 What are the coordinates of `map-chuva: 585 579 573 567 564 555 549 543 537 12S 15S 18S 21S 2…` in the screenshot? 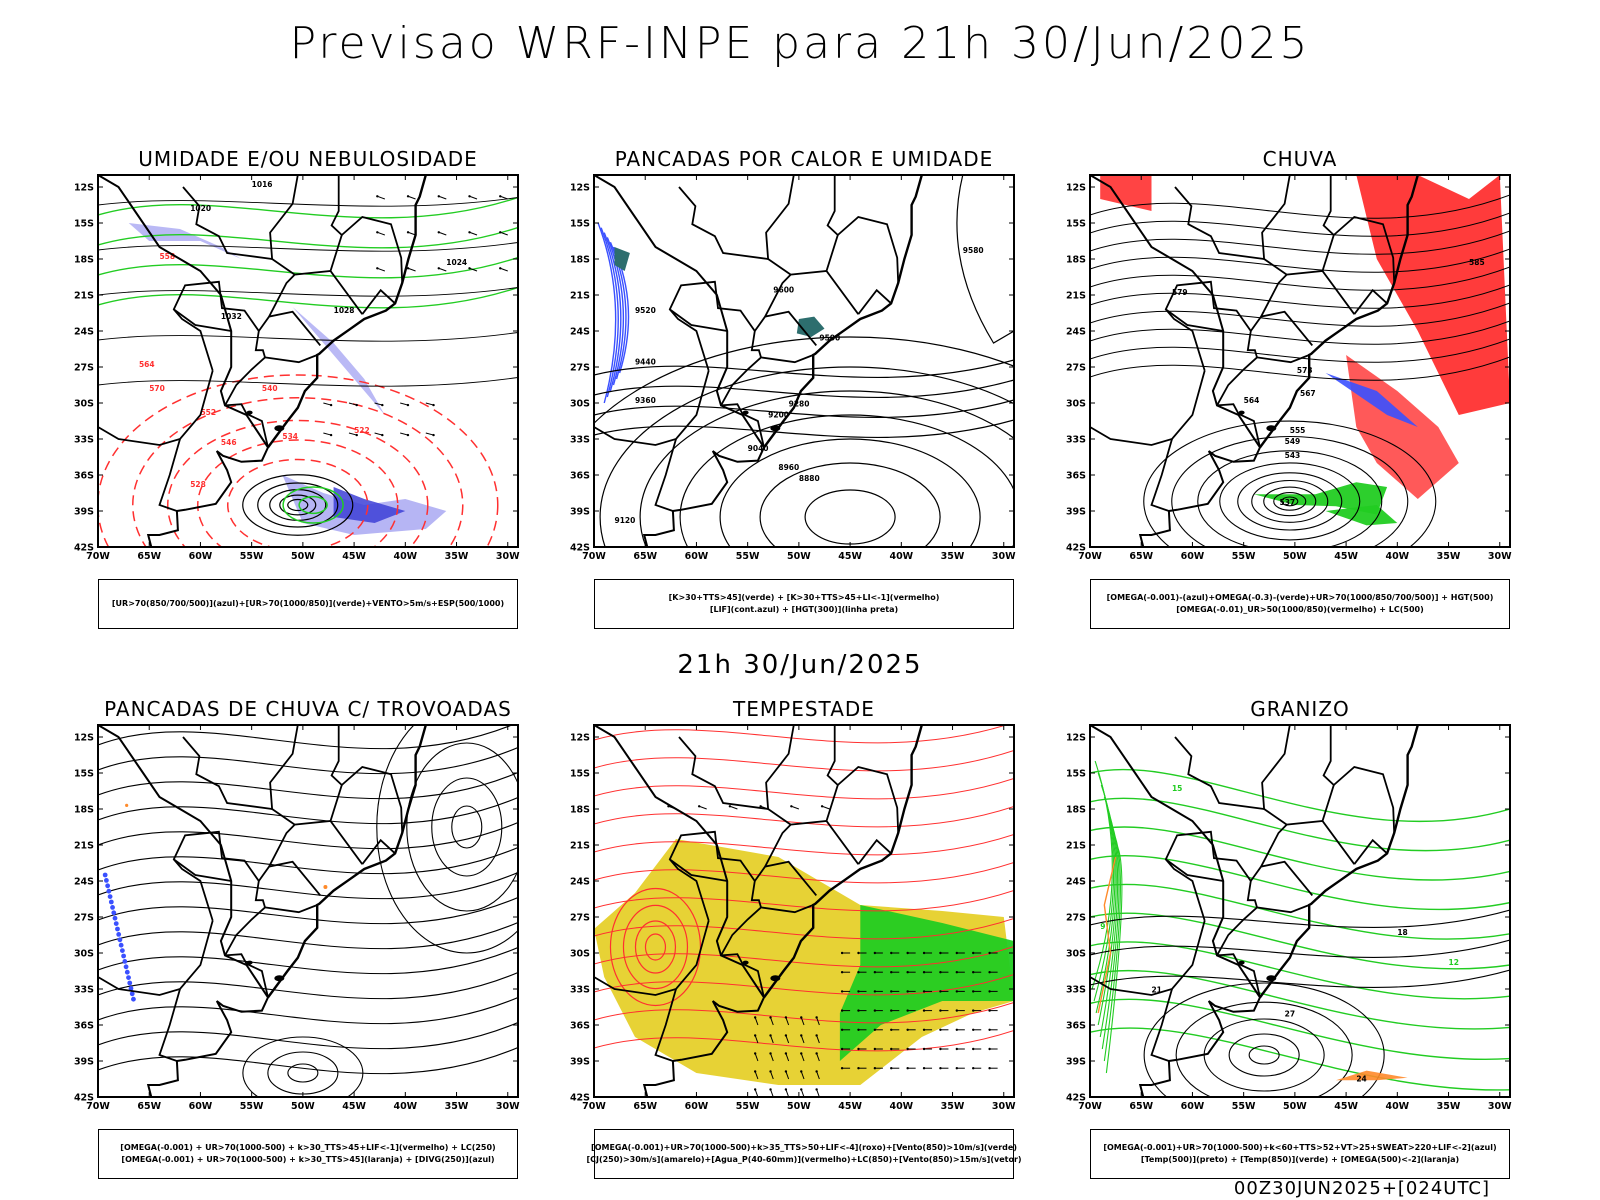 It's located at (1289, 368).